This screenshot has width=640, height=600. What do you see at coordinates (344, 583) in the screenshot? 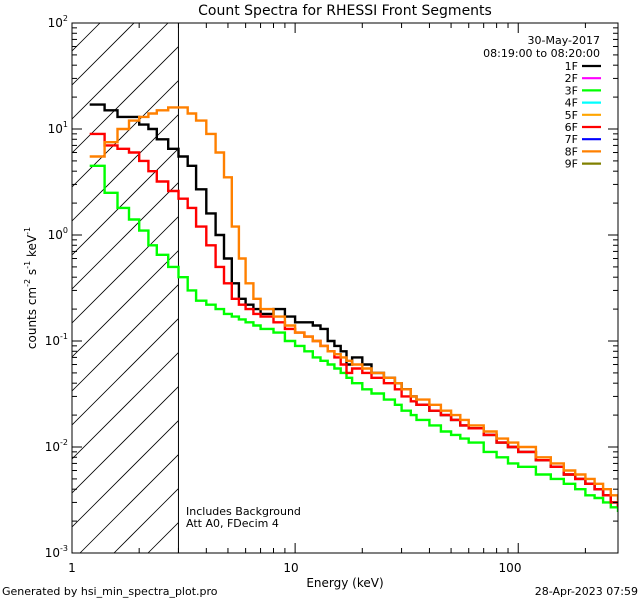
I see `x-axis-label: Energy (keV)` at bounding box center [344, 583].